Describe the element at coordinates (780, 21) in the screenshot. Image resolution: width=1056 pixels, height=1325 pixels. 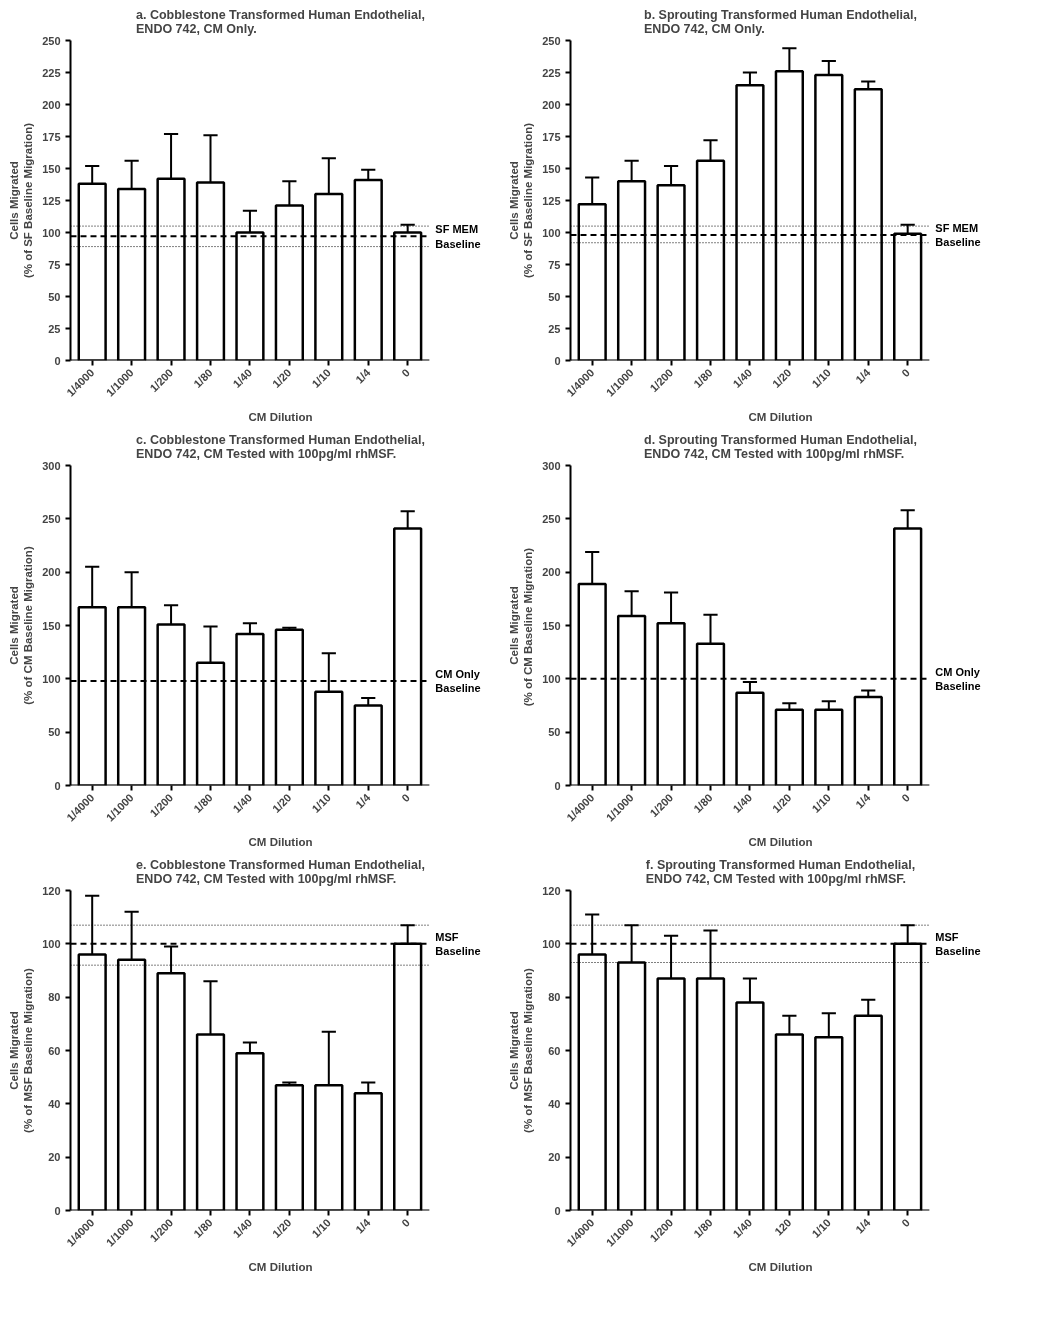
I see `chart-title: b. Sprouting Transformed Human Endothelial, ENDO 742, CM Only.` at that location.